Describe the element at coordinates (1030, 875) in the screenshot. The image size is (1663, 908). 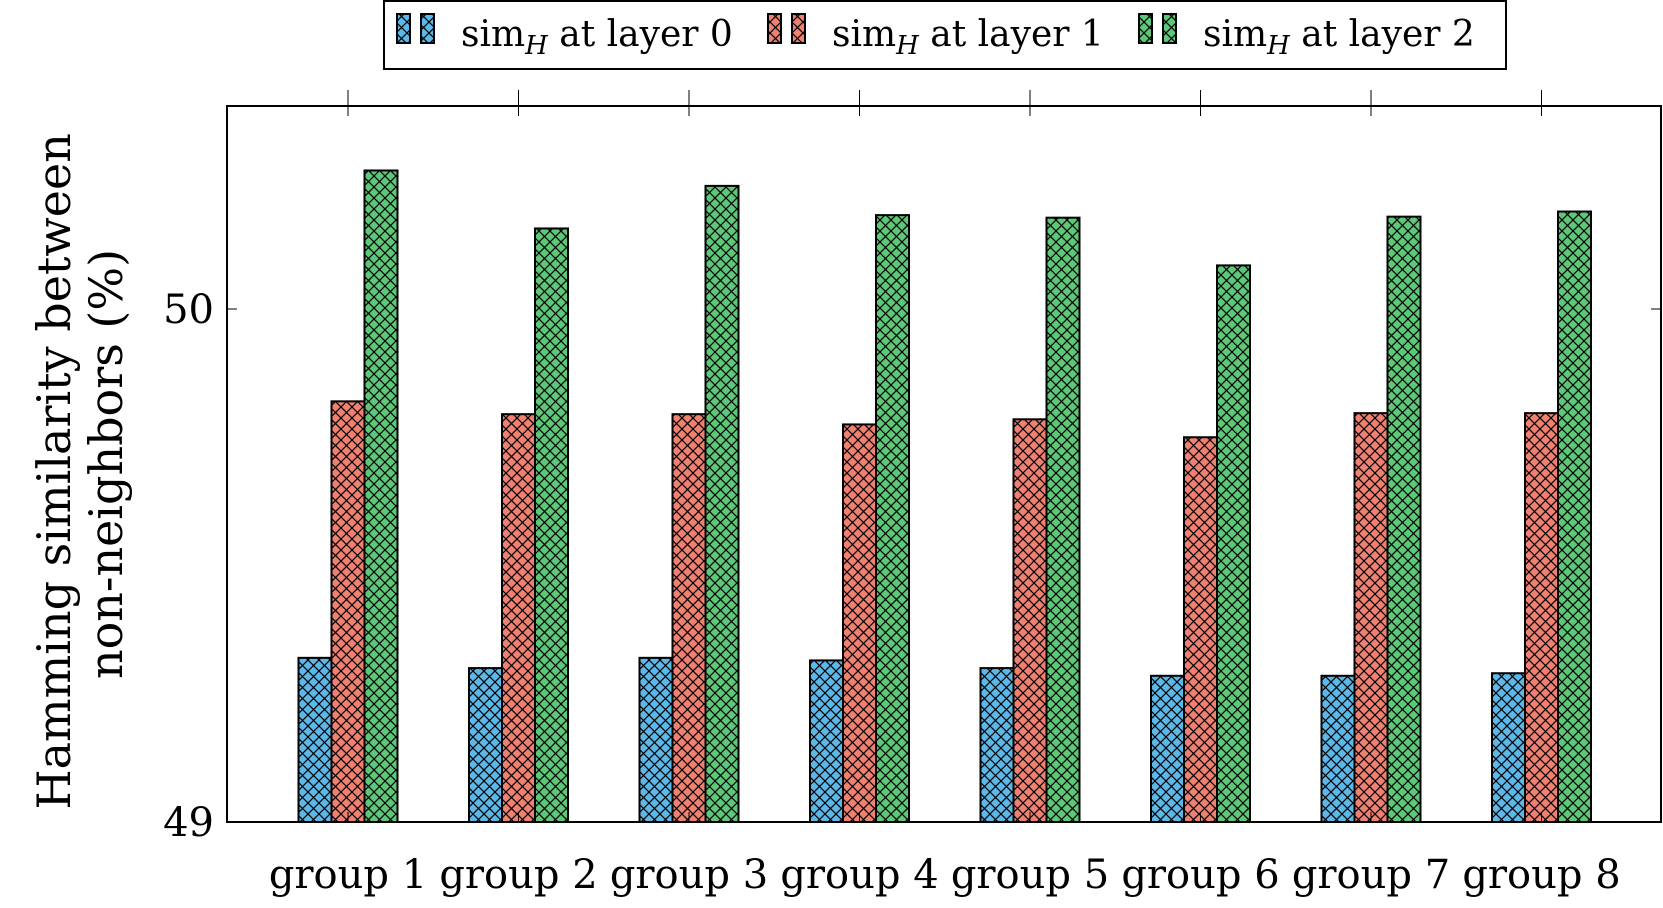
I see `x-tick-label: group 5` at that location.